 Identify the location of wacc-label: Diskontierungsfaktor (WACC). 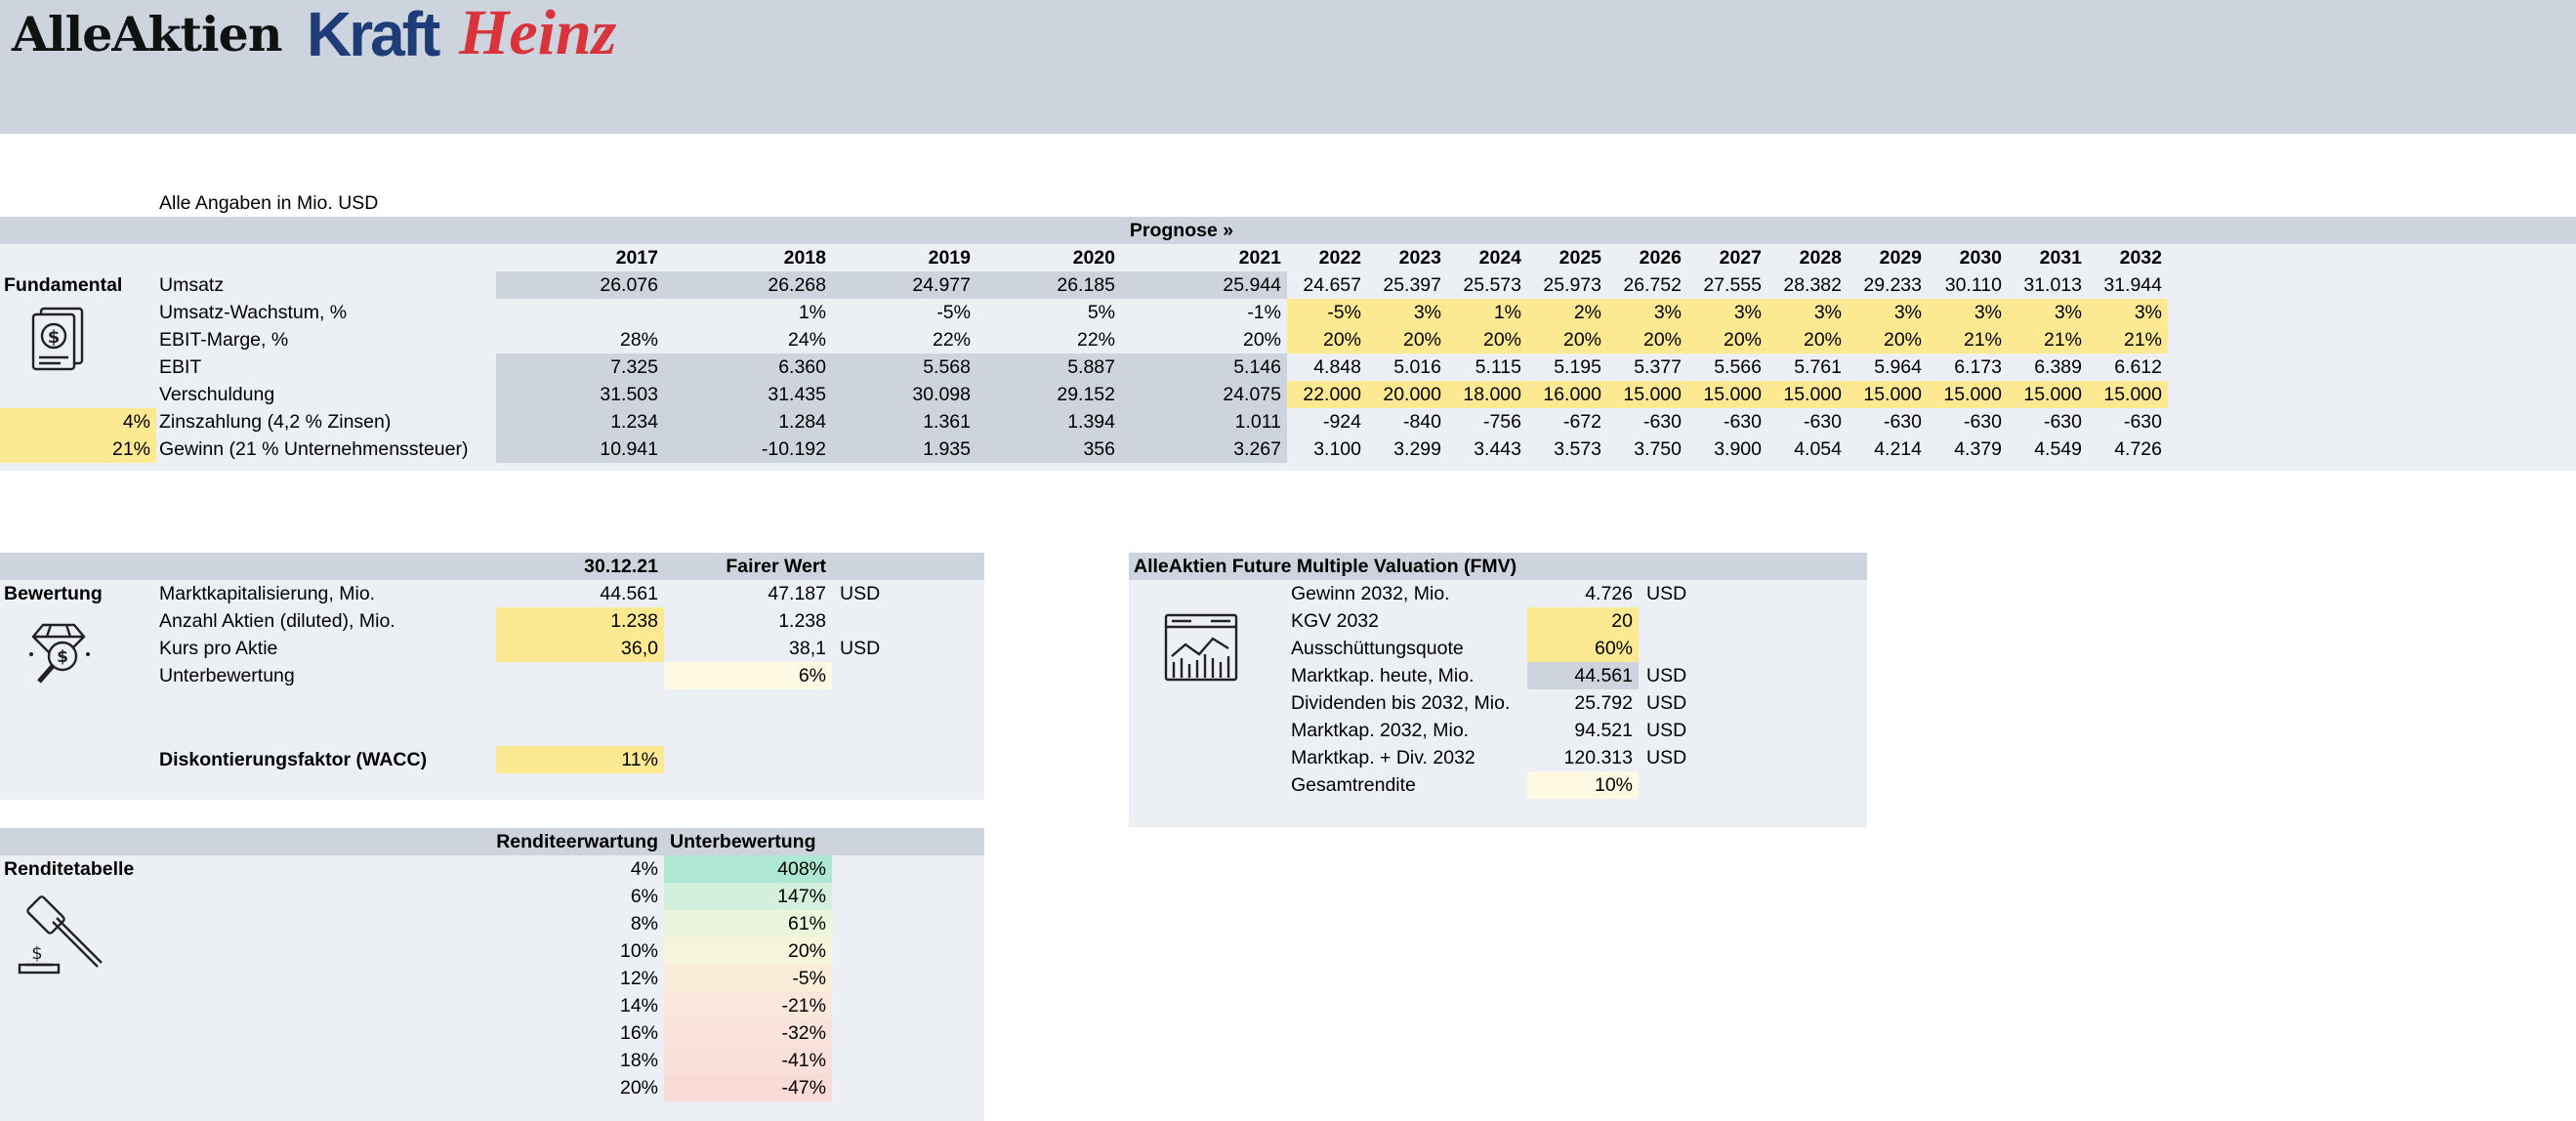
(293, 759).